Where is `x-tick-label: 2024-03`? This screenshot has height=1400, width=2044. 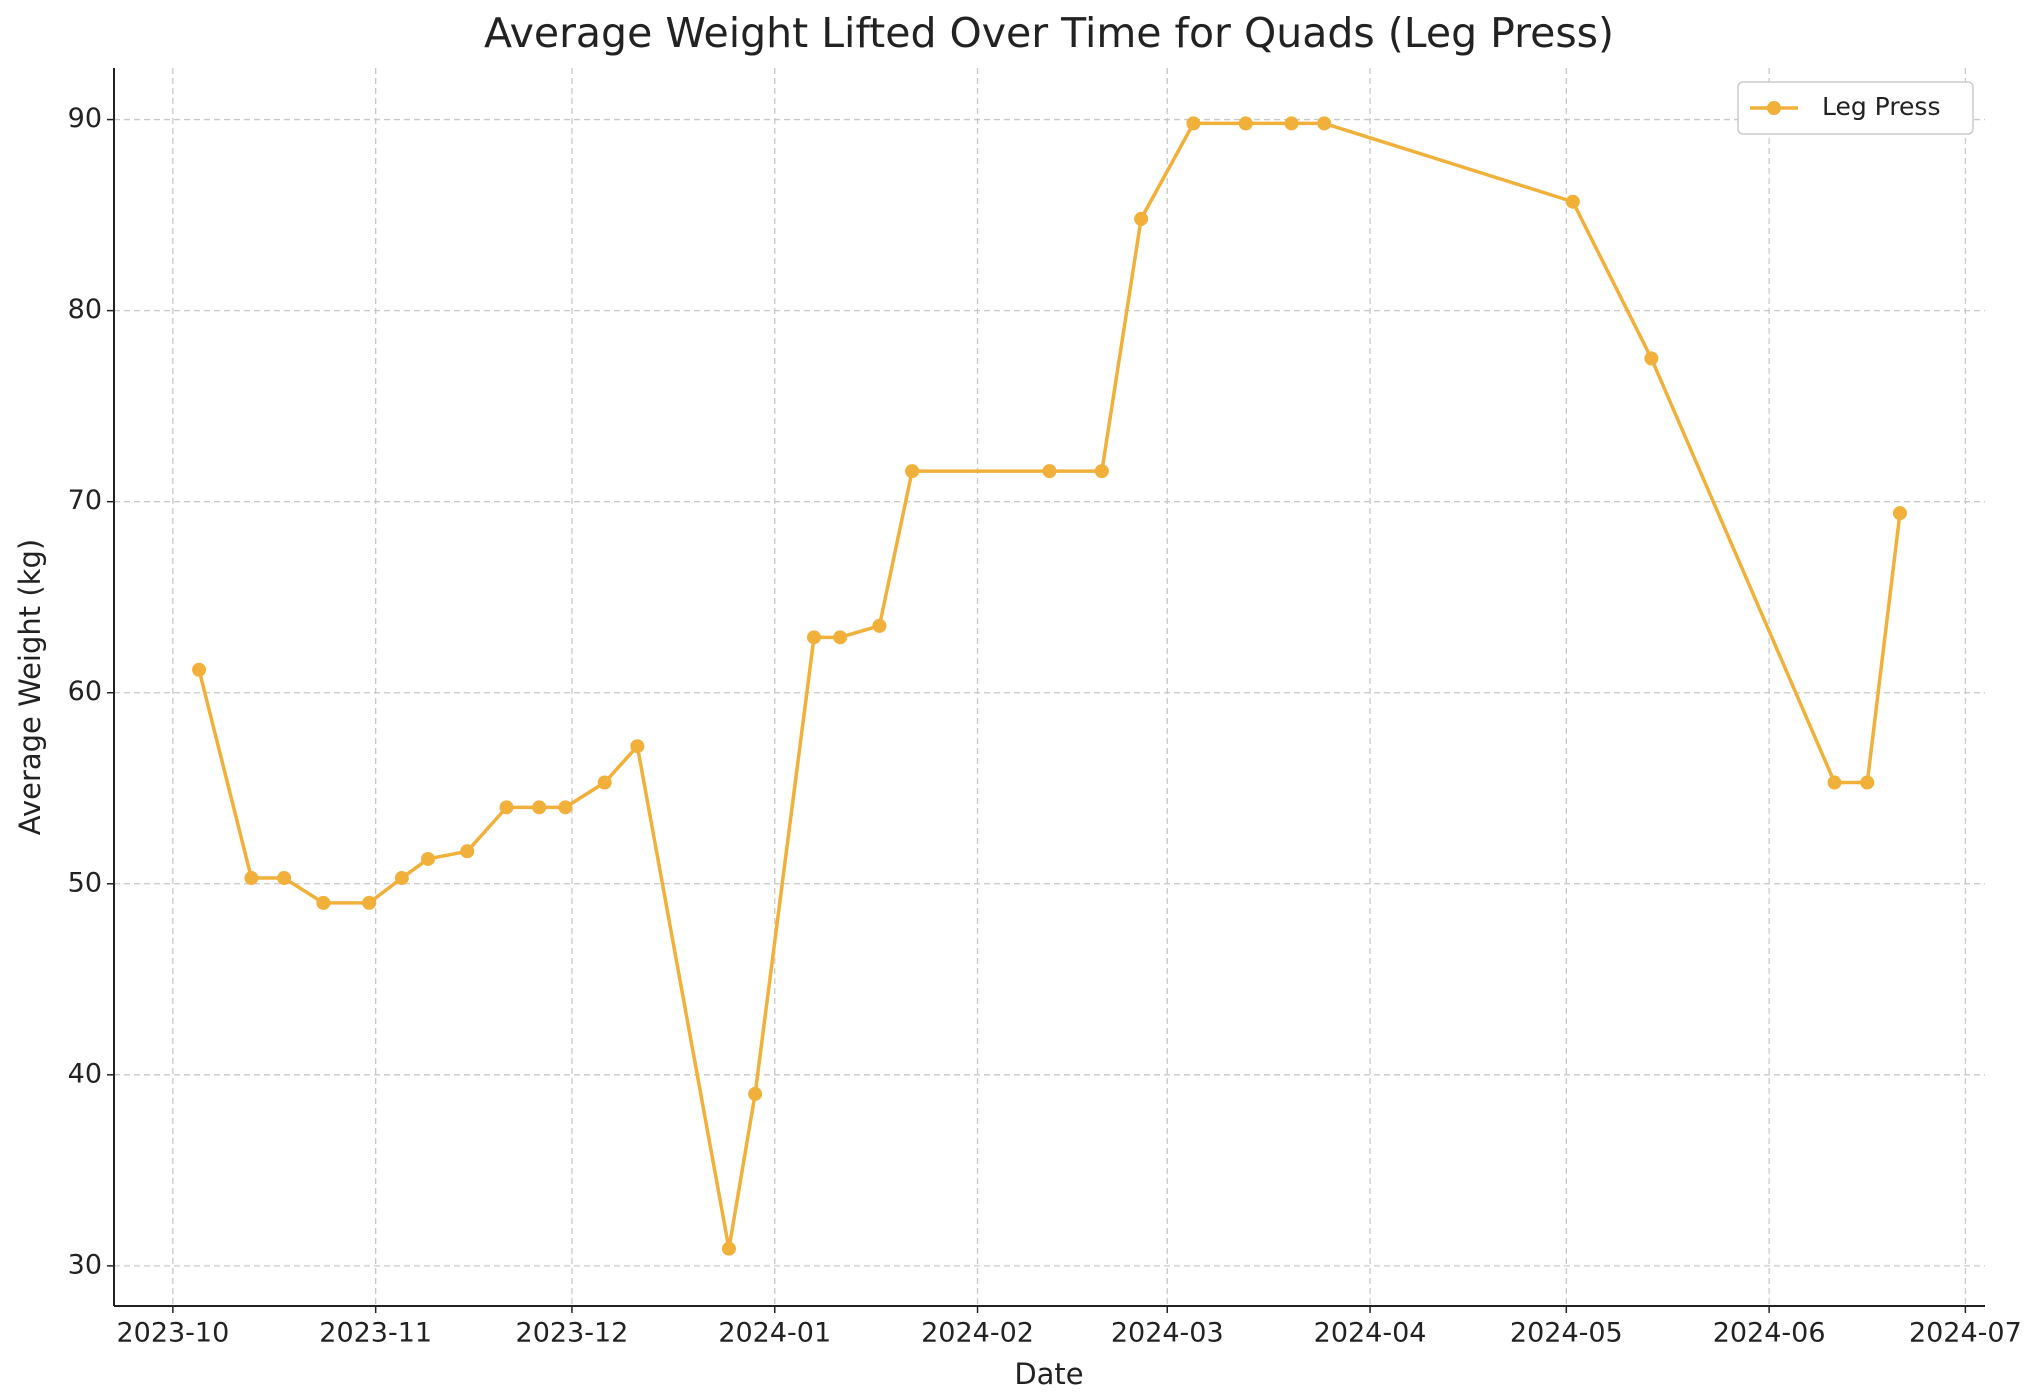 x-tick-label: 2024-03 is located at coordinates (1167, 1333).